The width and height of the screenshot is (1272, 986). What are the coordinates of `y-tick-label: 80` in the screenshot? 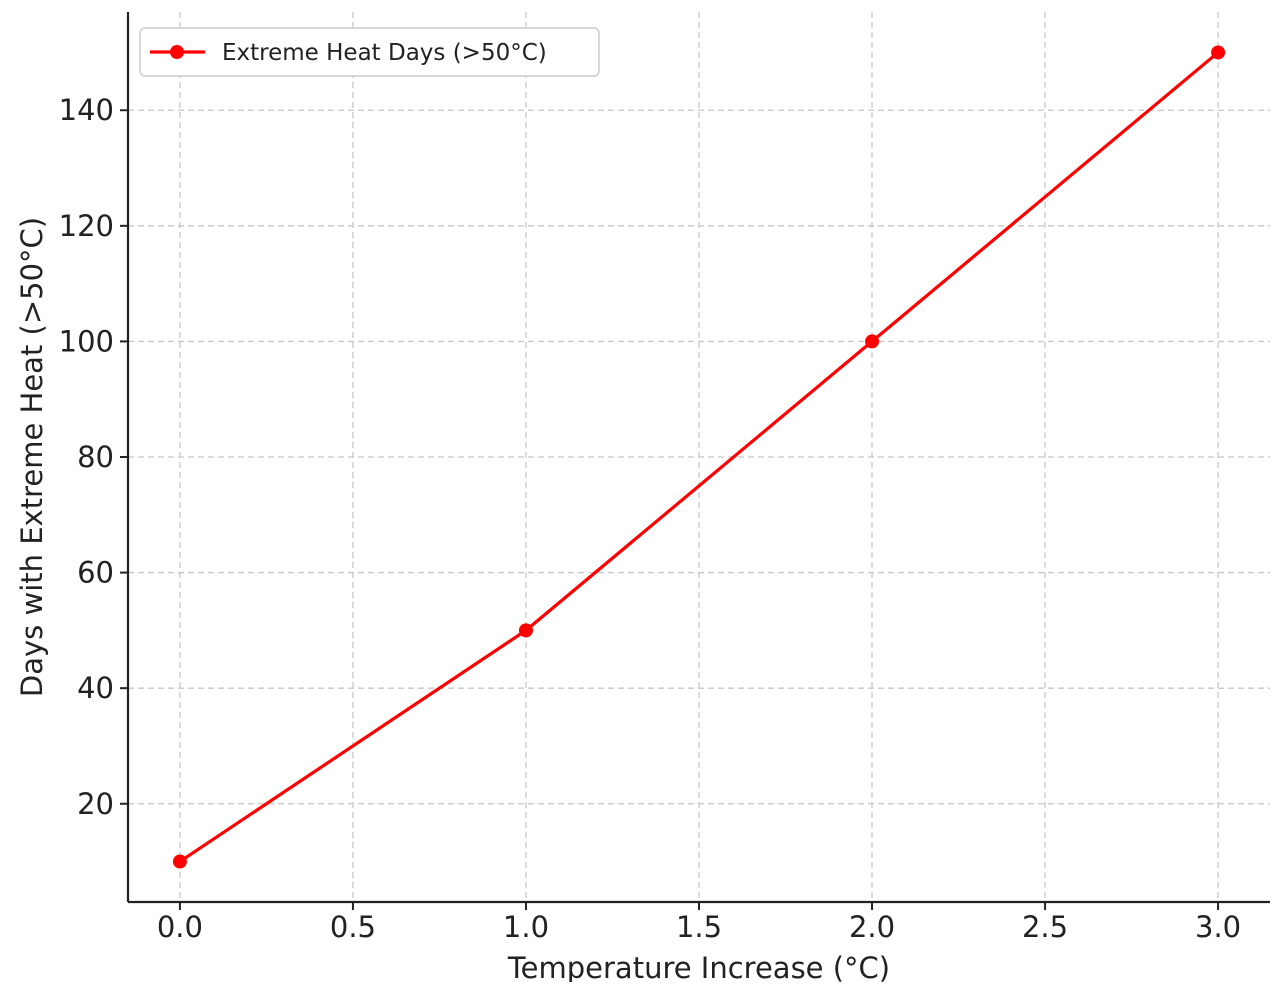 It's located at (95, 457).